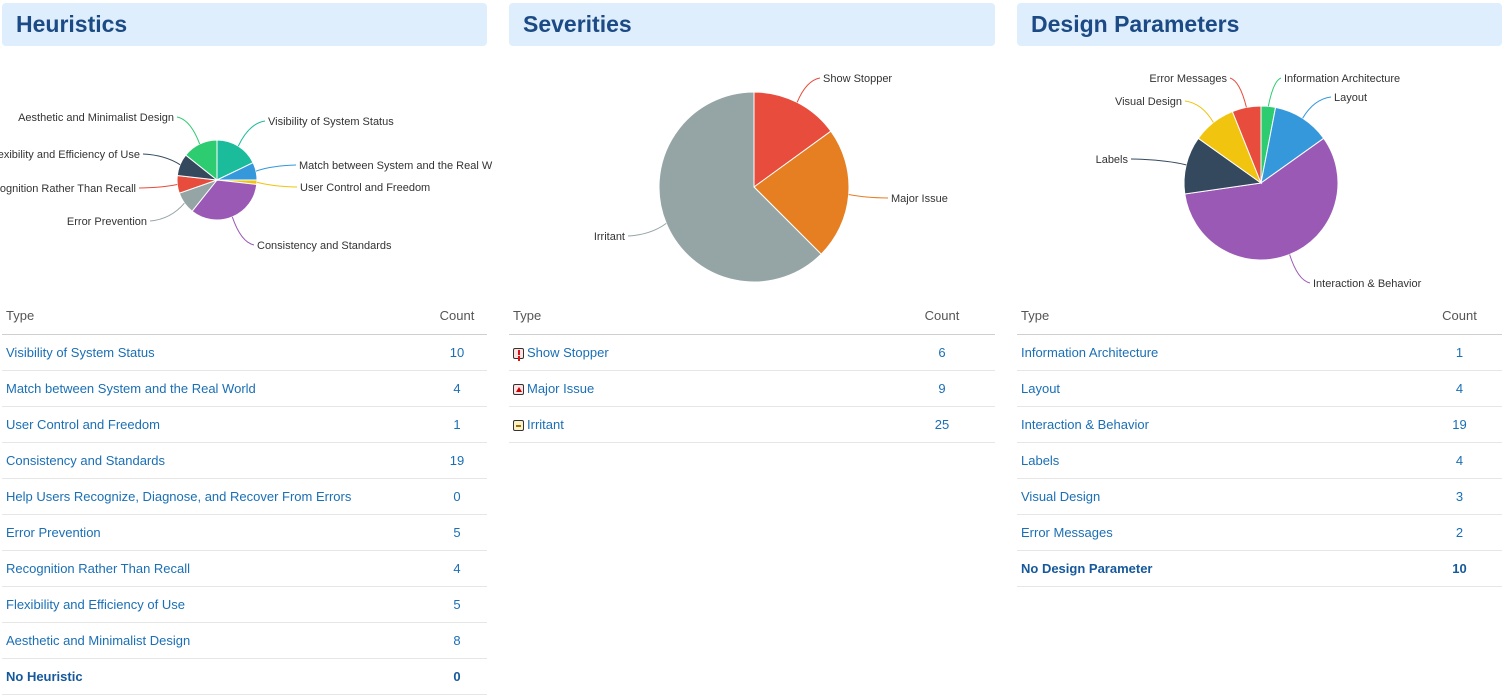 This screenshot has height=700, width=1505. Describe the element at coordinates (80, 352) in the screenshot. I see `type-link: Visibility of System Status` at that location.